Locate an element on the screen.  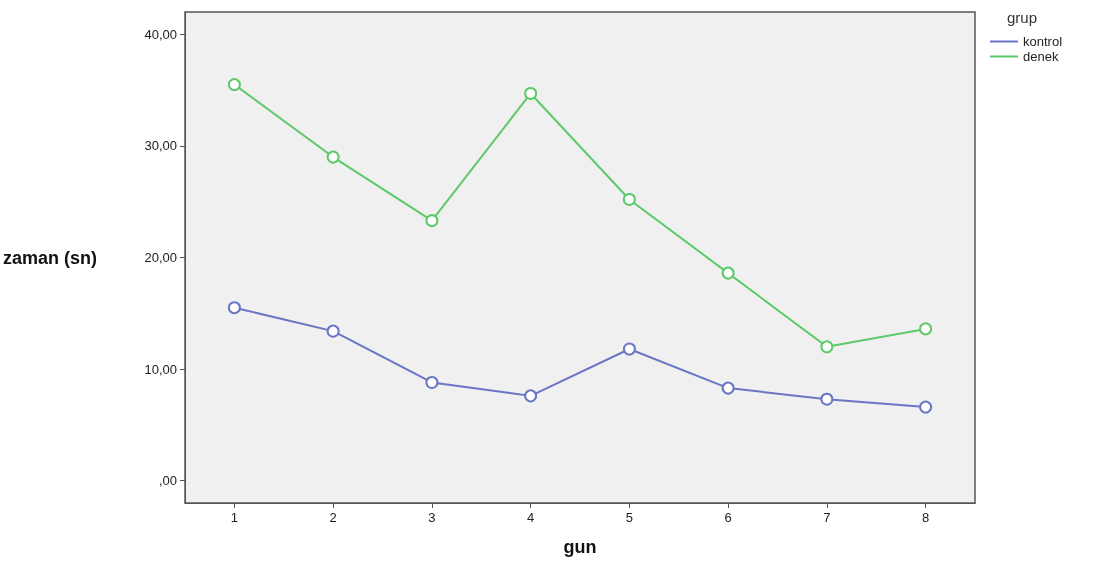
y-tick-label: 20,00 is located at coordinates (161, 257).